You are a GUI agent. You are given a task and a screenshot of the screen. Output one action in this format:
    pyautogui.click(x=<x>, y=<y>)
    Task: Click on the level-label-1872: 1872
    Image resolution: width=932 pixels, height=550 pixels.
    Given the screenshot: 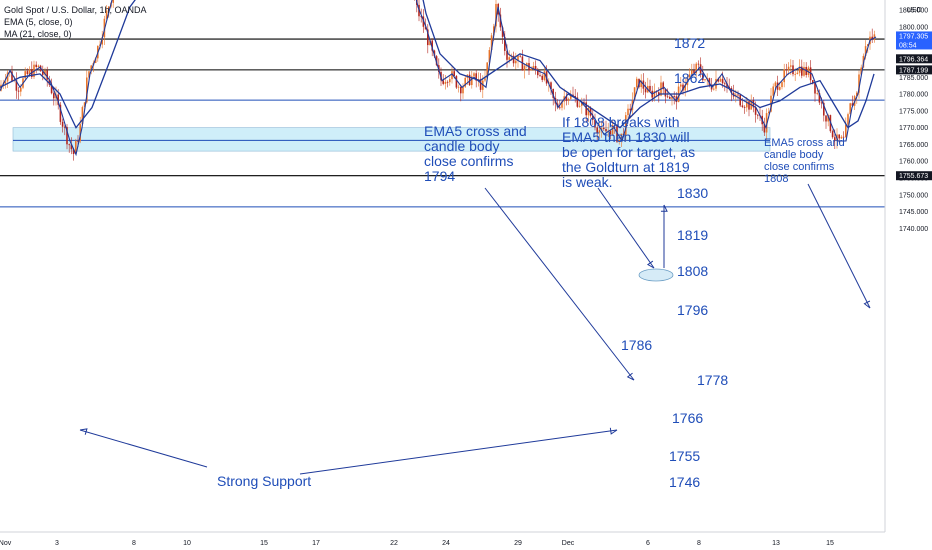 What is the action you would take?
    pyautogui.click(x=690, y=43)
    